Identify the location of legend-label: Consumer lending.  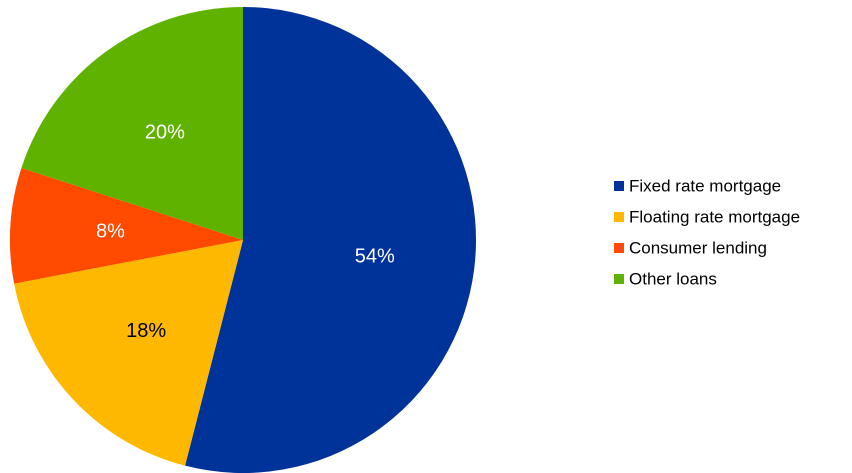
(698, 248).